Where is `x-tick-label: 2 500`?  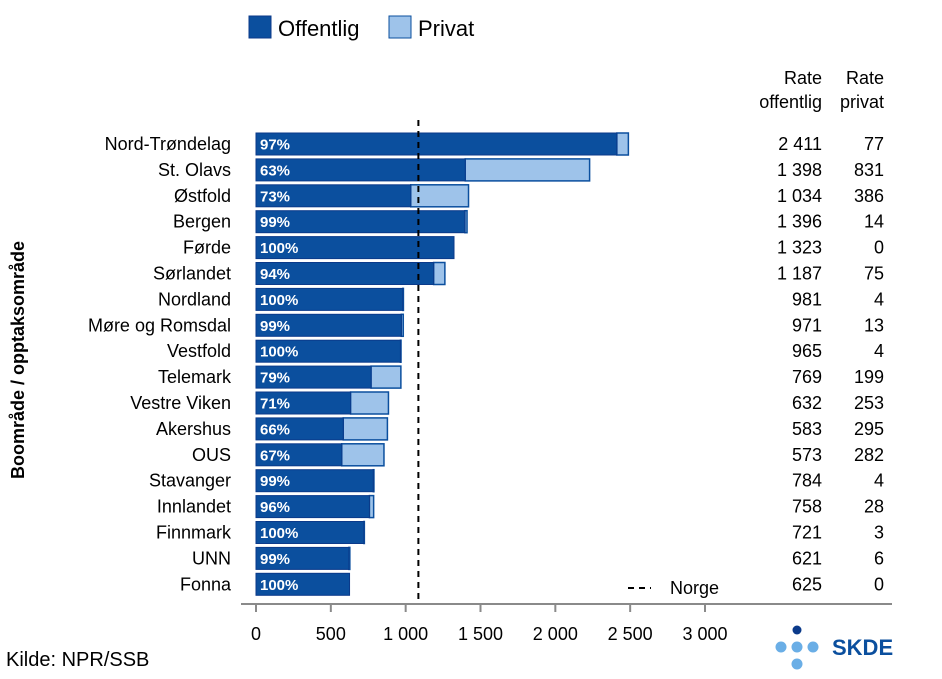 x-tick-label: 2 500 is located at coordinates (630, 634).